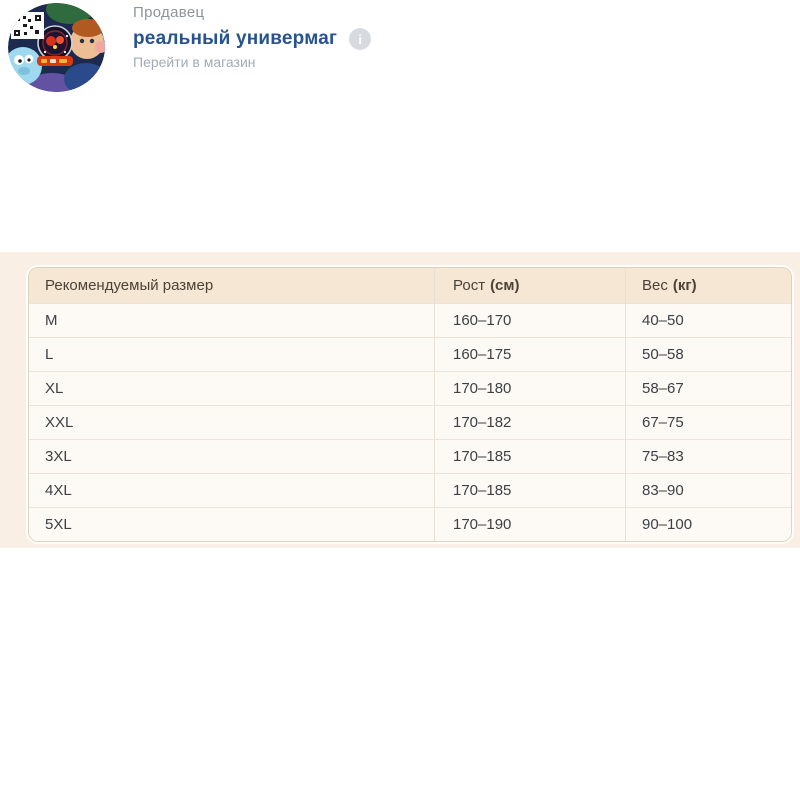  What do you see at coordinates (708, 320) in the screenshot?
I see `cell-weight: 40–50` at bounding box center [708, 320].